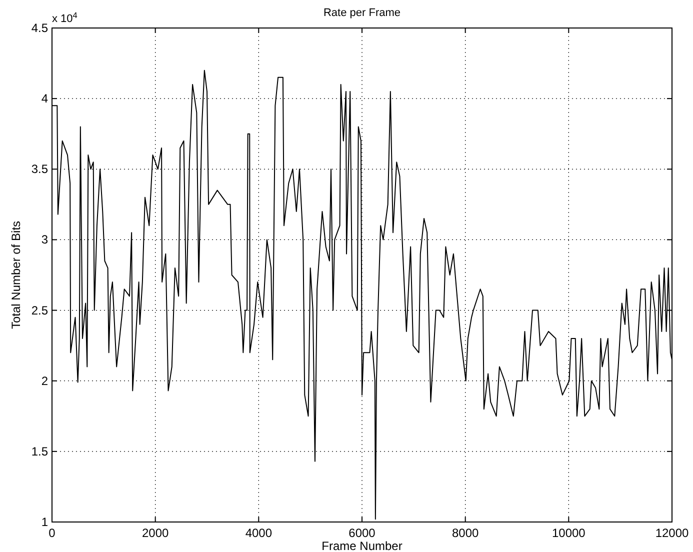 Image resolution: width=693 pixels, height=552 pixels. Describe the element at coordinates (362, 533) in the screenshot. I see `x-tick-label: 6000` at that location.